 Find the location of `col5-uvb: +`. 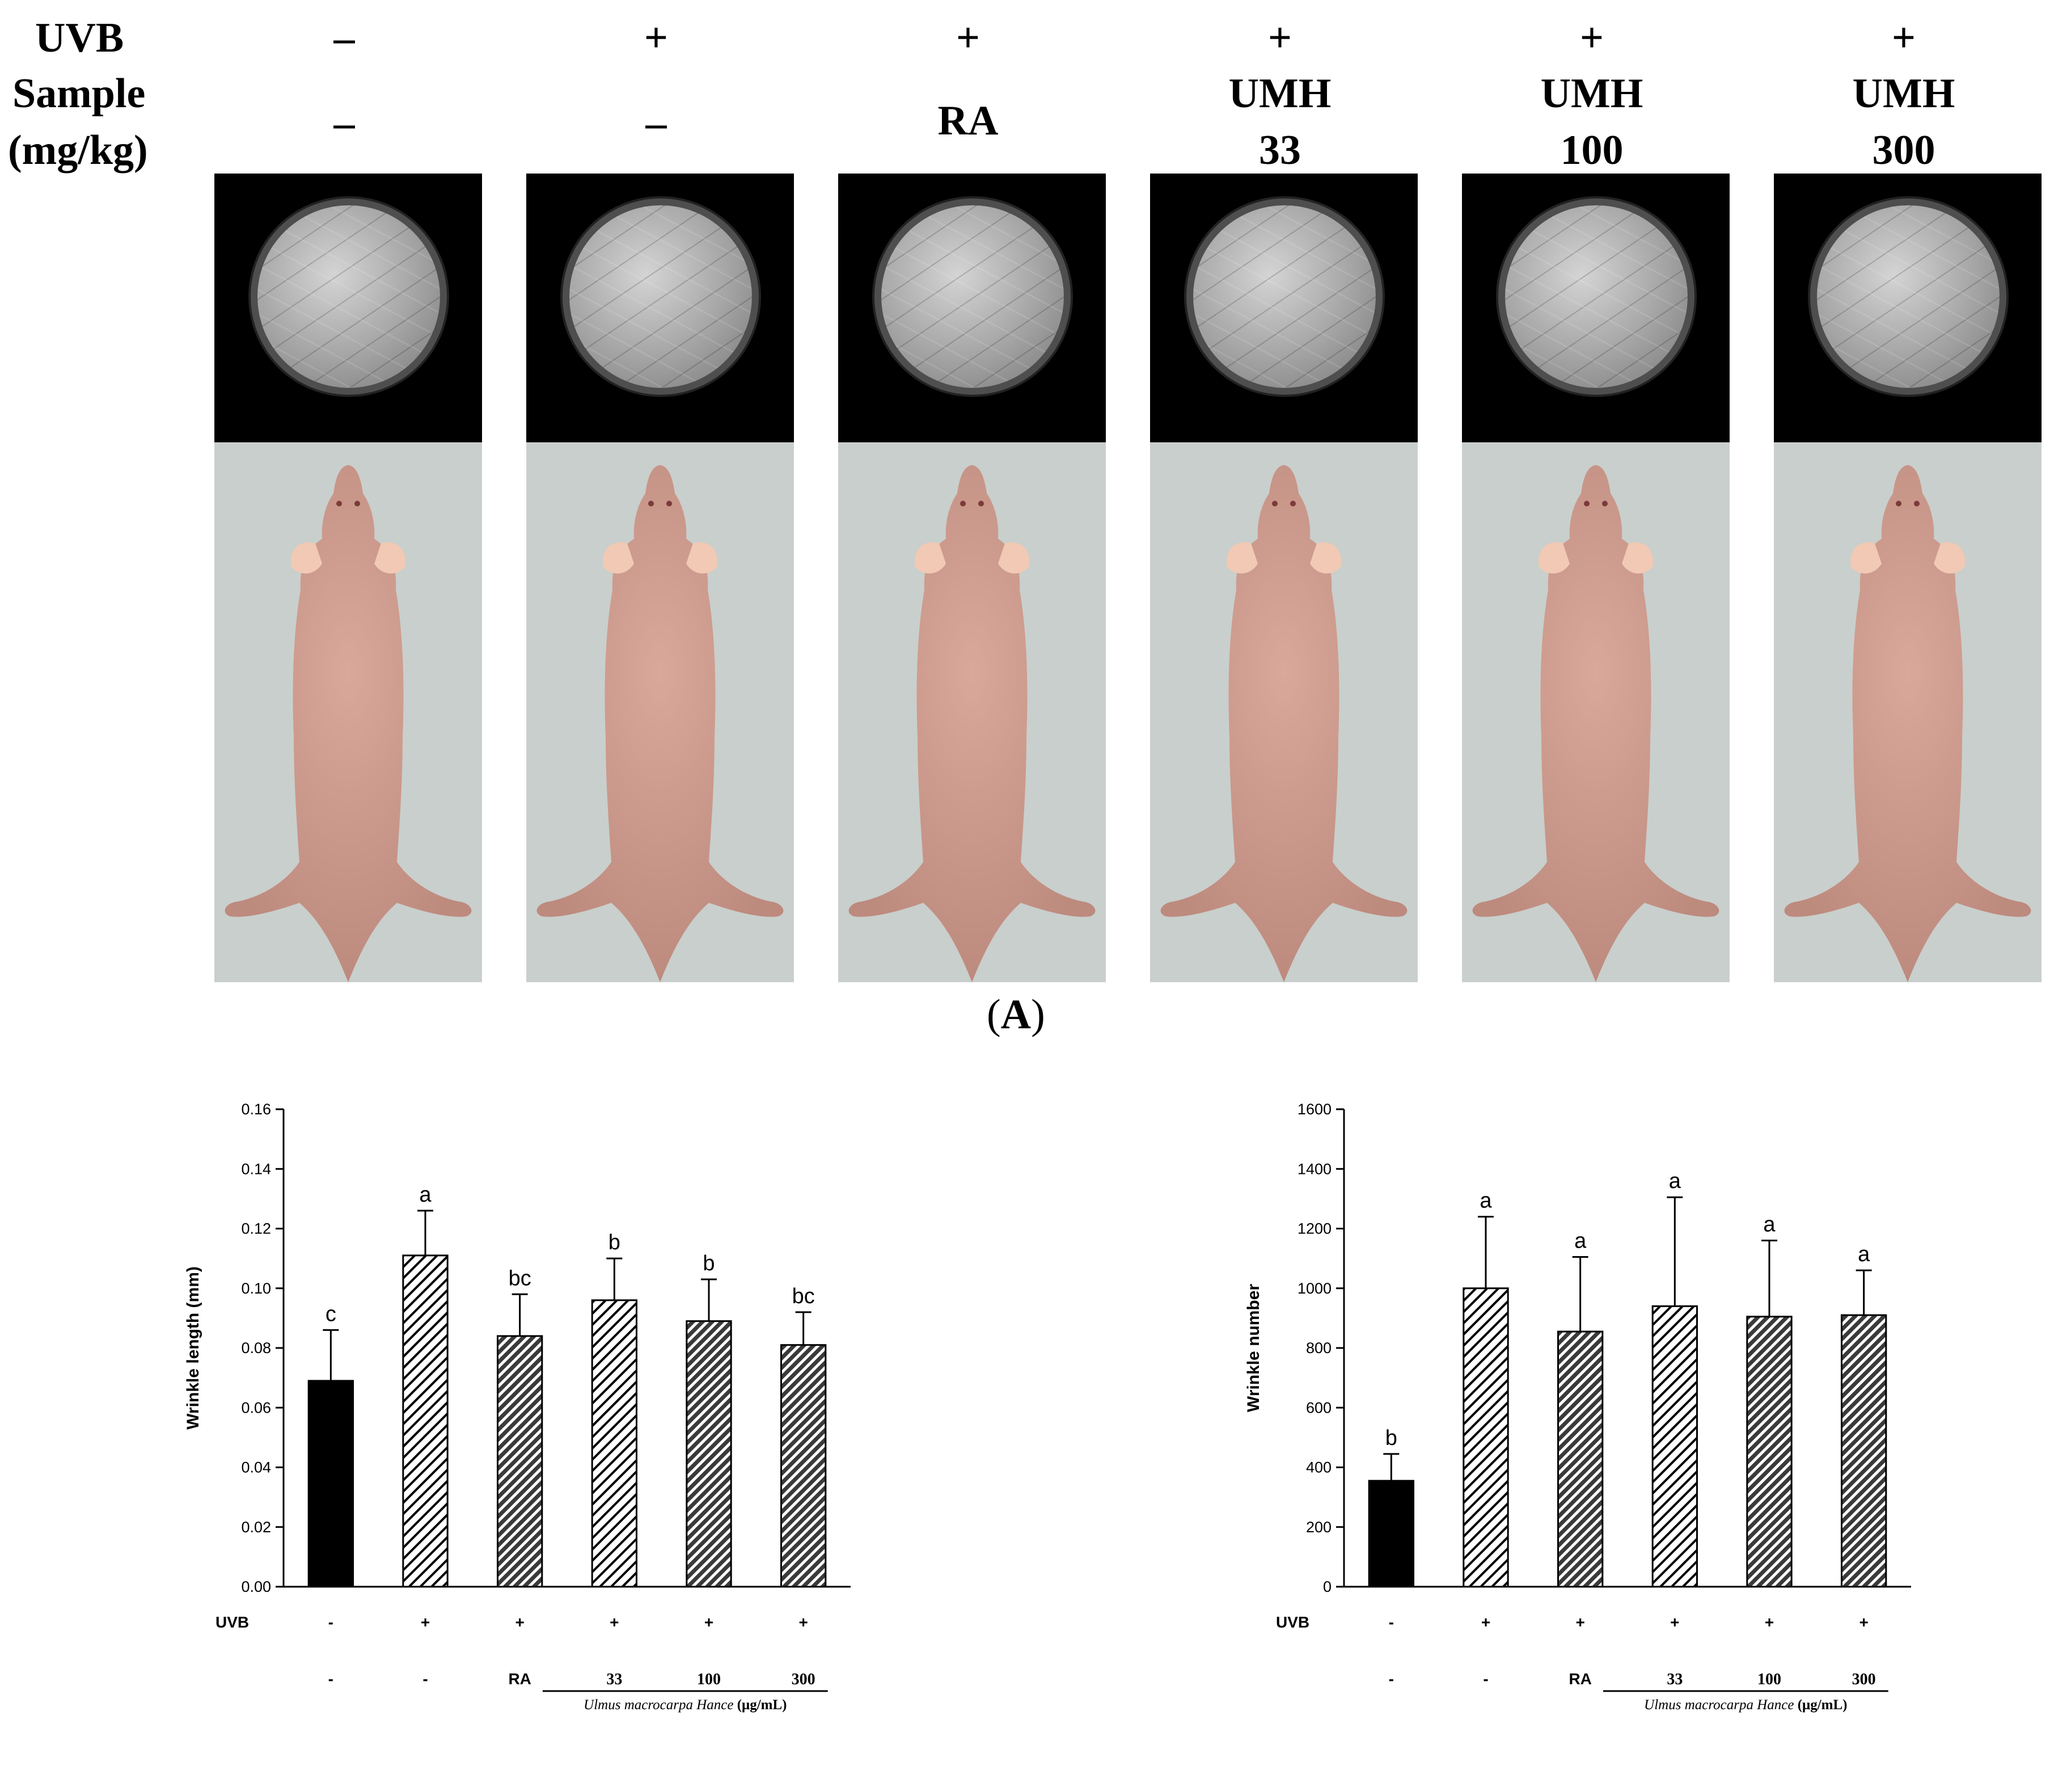

col5-uvb: + is located at coordinates (1591, 38).